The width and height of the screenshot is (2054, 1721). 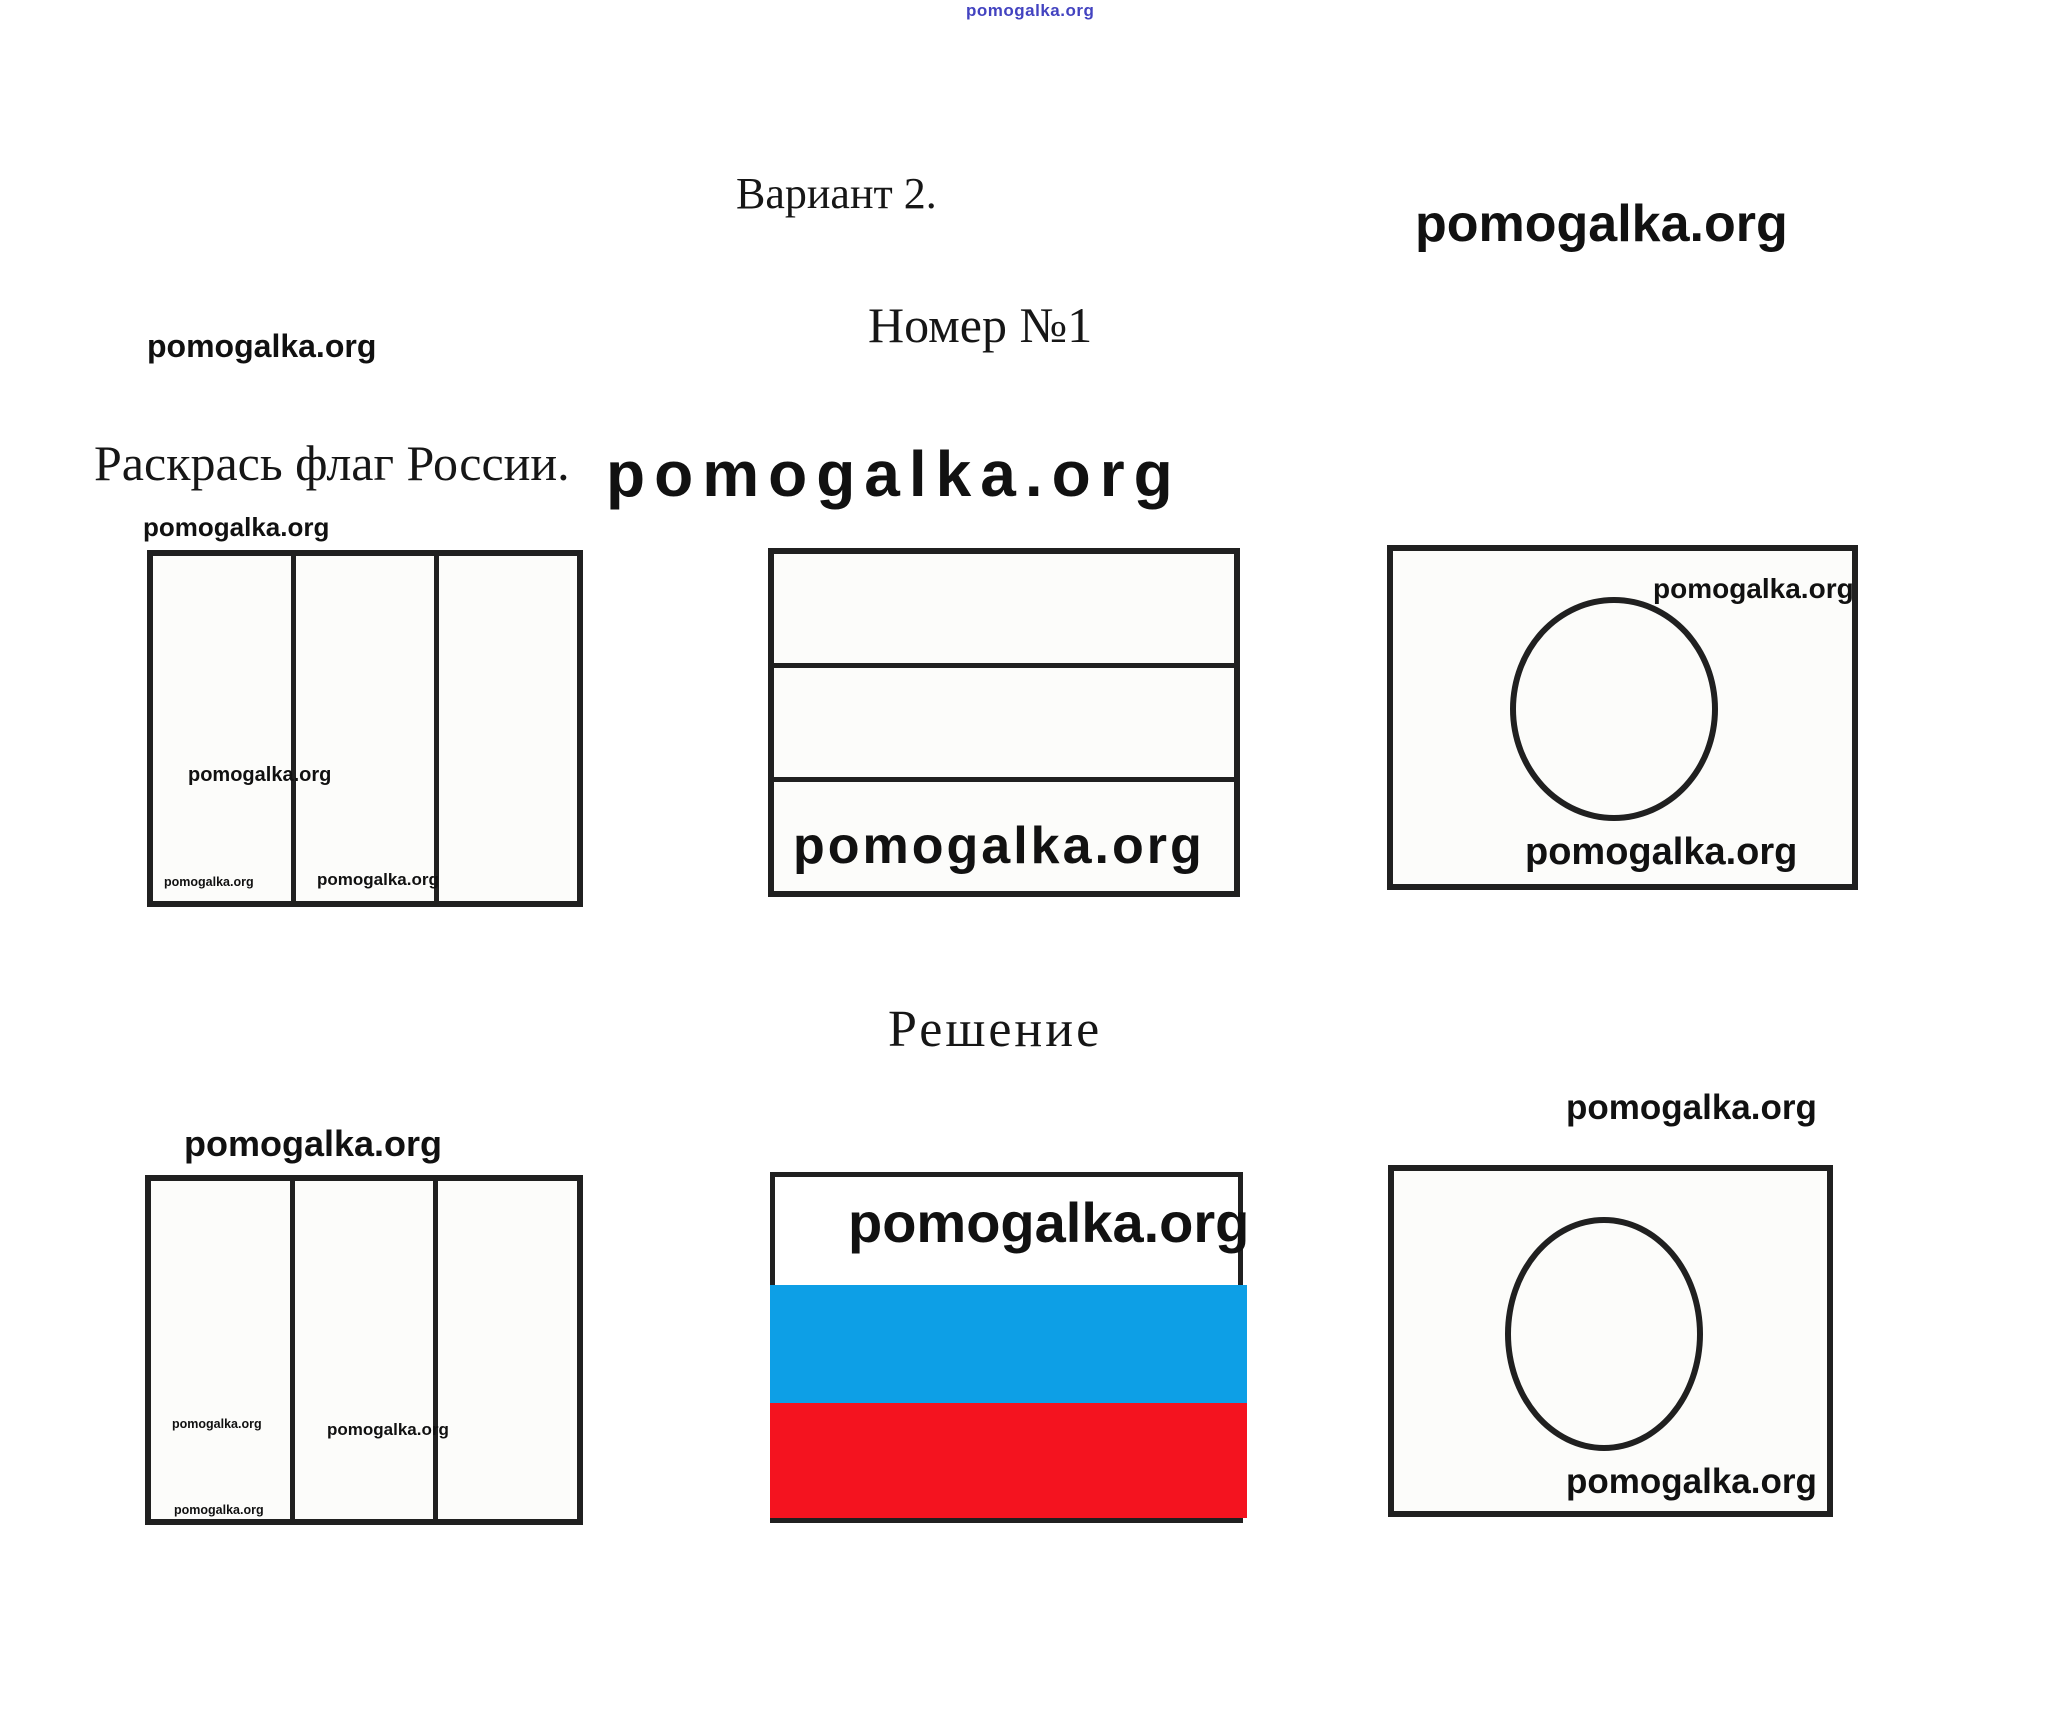 I want to click on watermark-top-right: pomogalka.org, so click(x=1601, y=224).